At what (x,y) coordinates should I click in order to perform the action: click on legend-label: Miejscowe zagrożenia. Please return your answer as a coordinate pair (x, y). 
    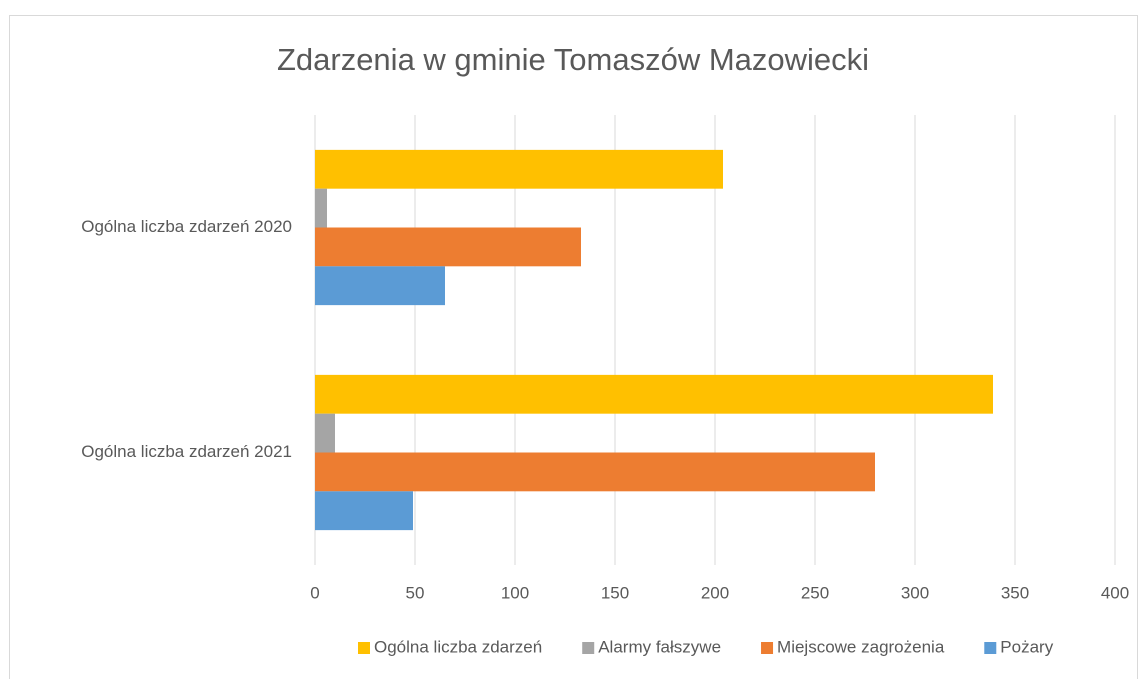
    Looking at the image, I should click on (861, 646).